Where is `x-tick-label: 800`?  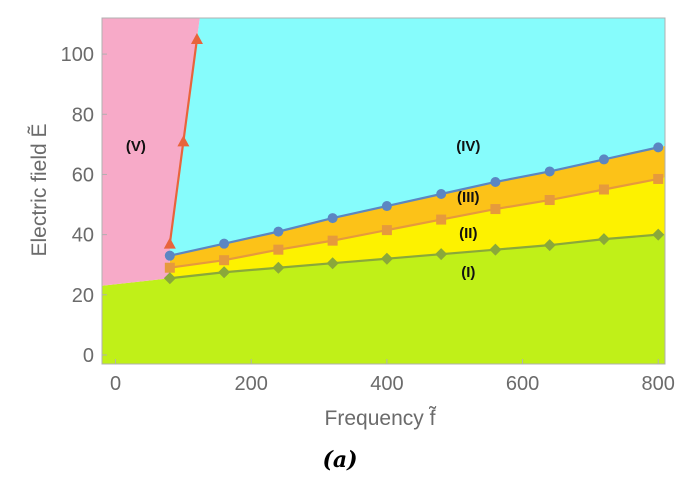
x-tick-label: 800 is located at coordinates (658, 384).